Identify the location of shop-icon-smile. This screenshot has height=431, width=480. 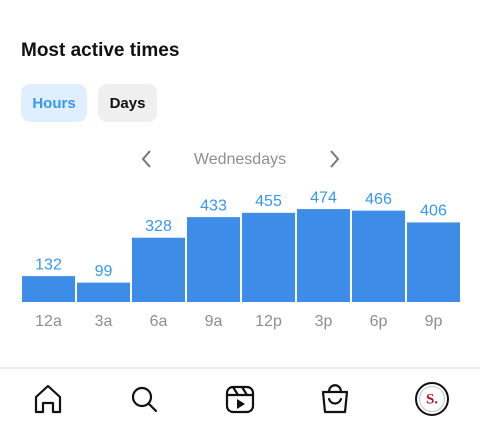
(335, 401).